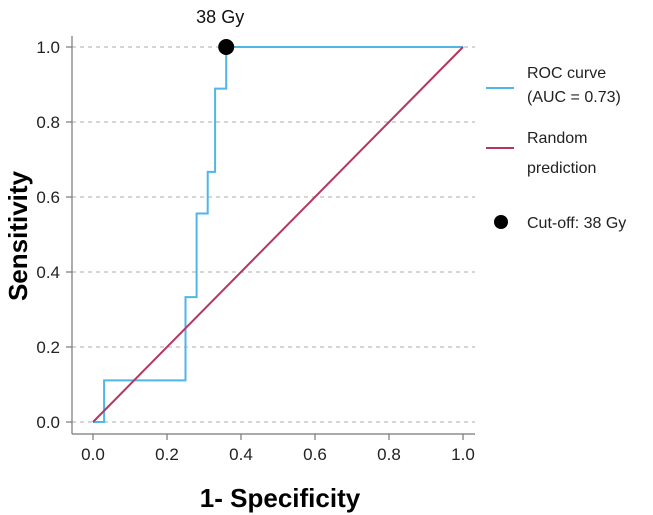  What do you see at coordinates (463, 454) in the screenshot?
I see `x-tick-label: 1.0` at bounding box center [463, 454].